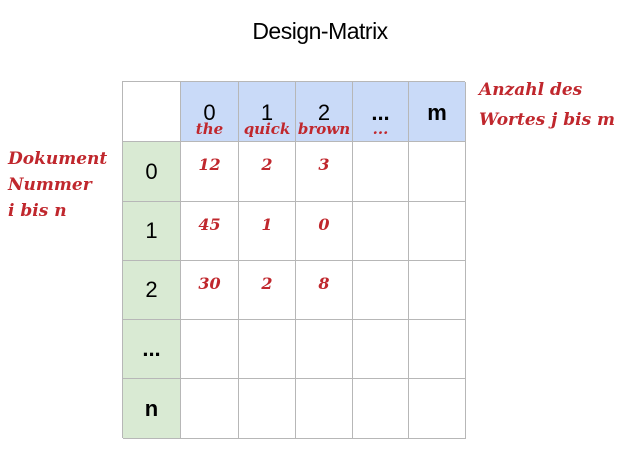 Image resolution: width=640 pixels, height=466 pixels. I want to click on column-header: 0 the, so click(210, 112).